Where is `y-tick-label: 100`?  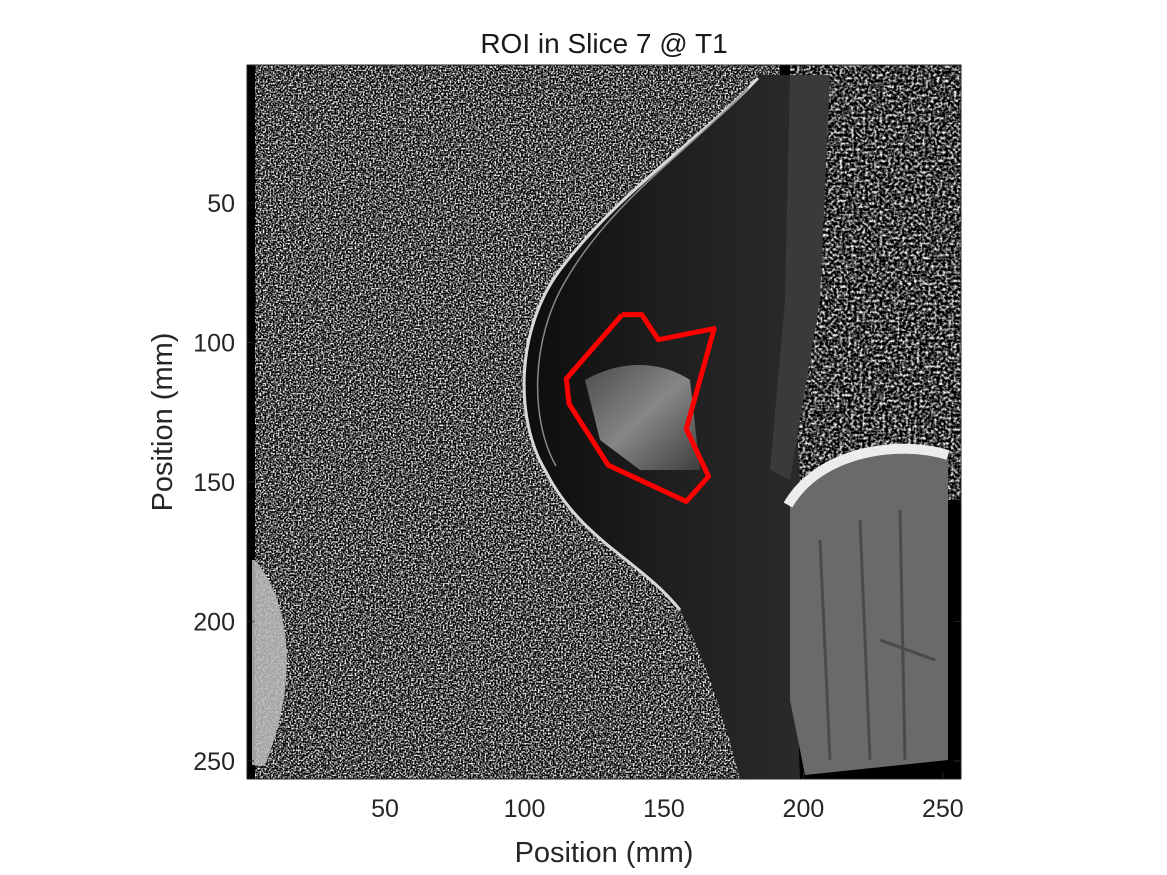 y-tick-label: 100 is located at coordinates (214, 344).